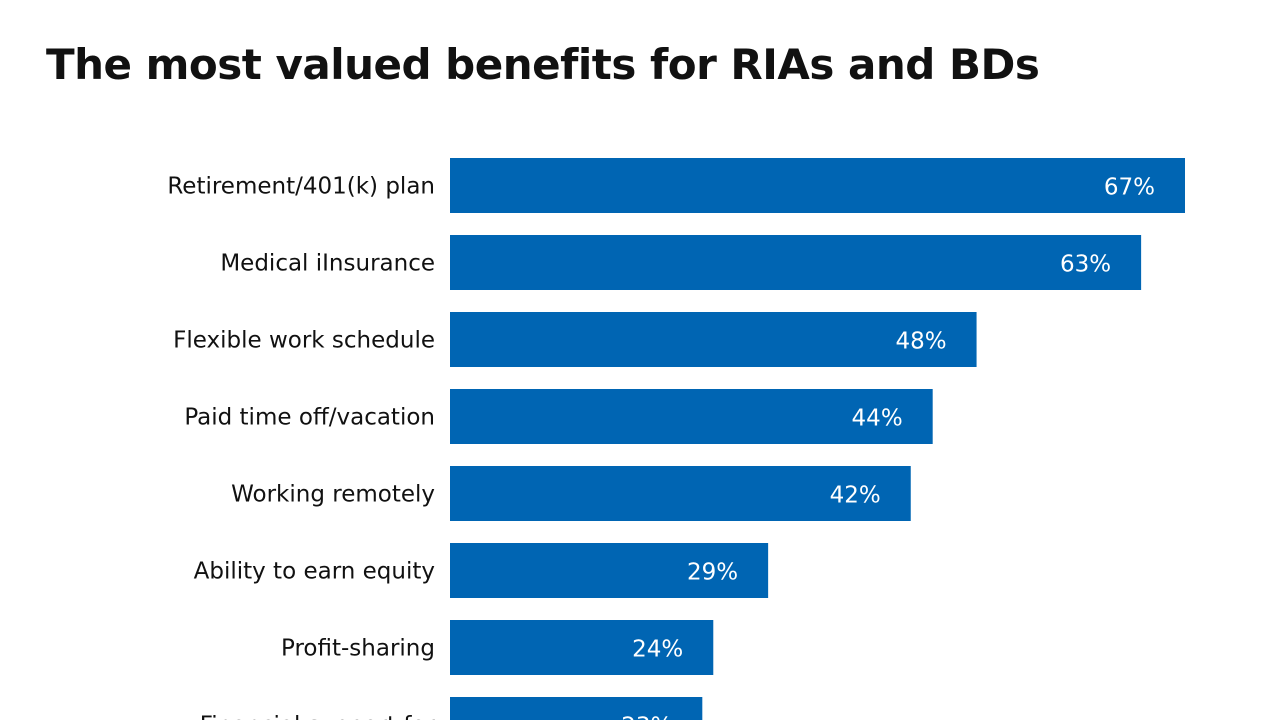 The height and width of the screenshot is (720, 1280). What do you see at coordinates (1085, 265) in the screenshot?
I see `value-label: 63%` at bounding box center [1085, 265].